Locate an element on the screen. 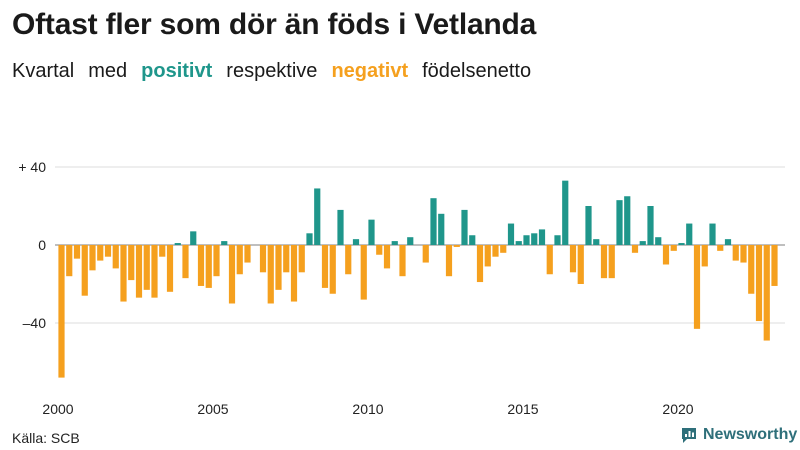  subtitle-word: Kvartal is located at coordinates (43, 71).